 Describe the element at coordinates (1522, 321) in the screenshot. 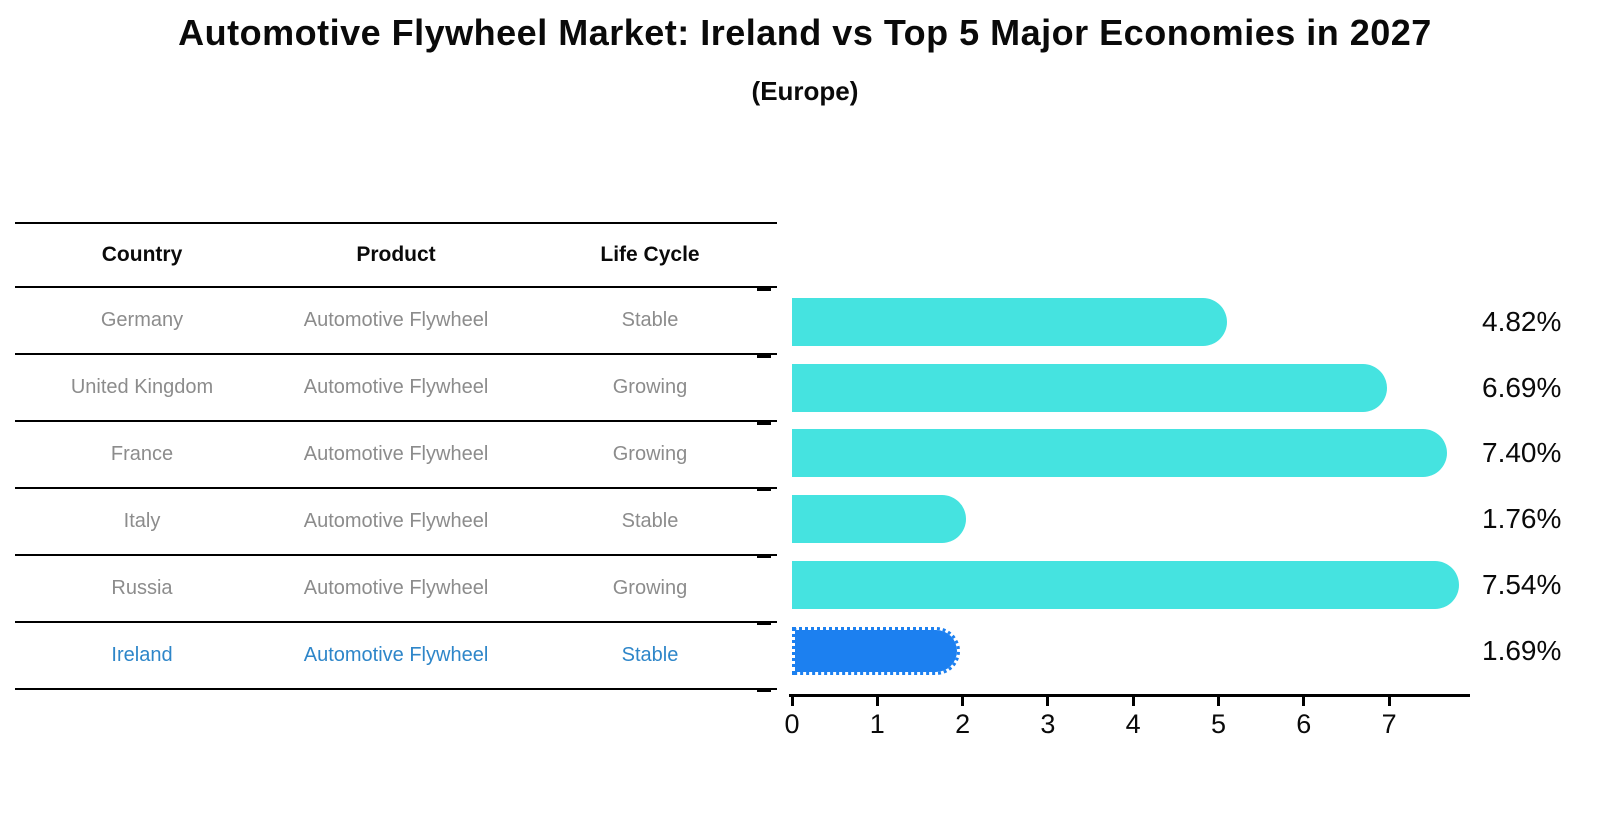

I see `bar-value-label: 4.82%` at that location.